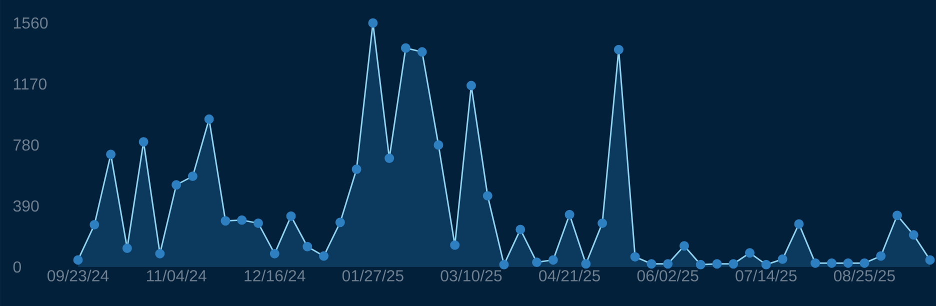  I want to click on x-tick-label: 07/14/25, so click(766, 276).